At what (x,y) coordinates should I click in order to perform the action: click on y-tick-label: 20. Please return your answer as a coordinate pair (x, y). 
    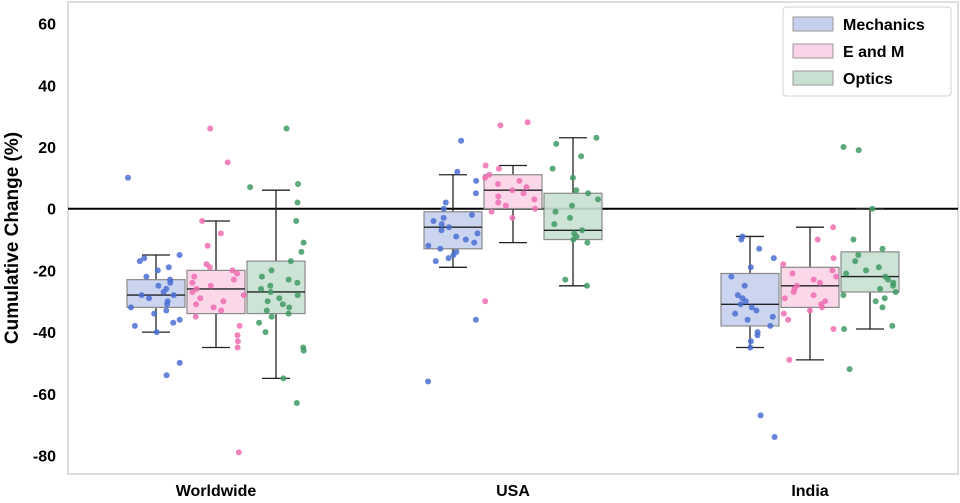
    Looking at the image, I should click on (47, 148).